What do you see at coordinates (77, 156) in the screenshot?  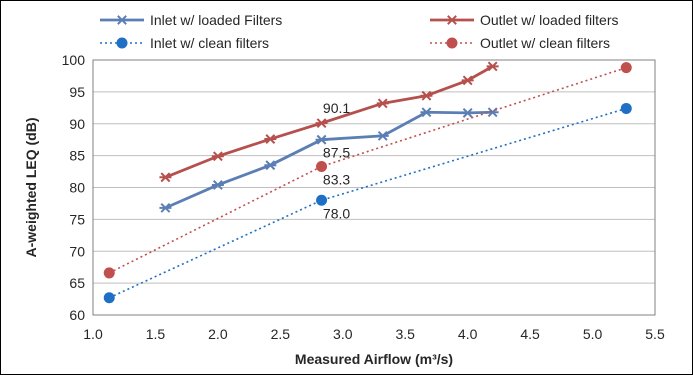 I see `y-tick-label: 85` at bounding box center [77, 156].